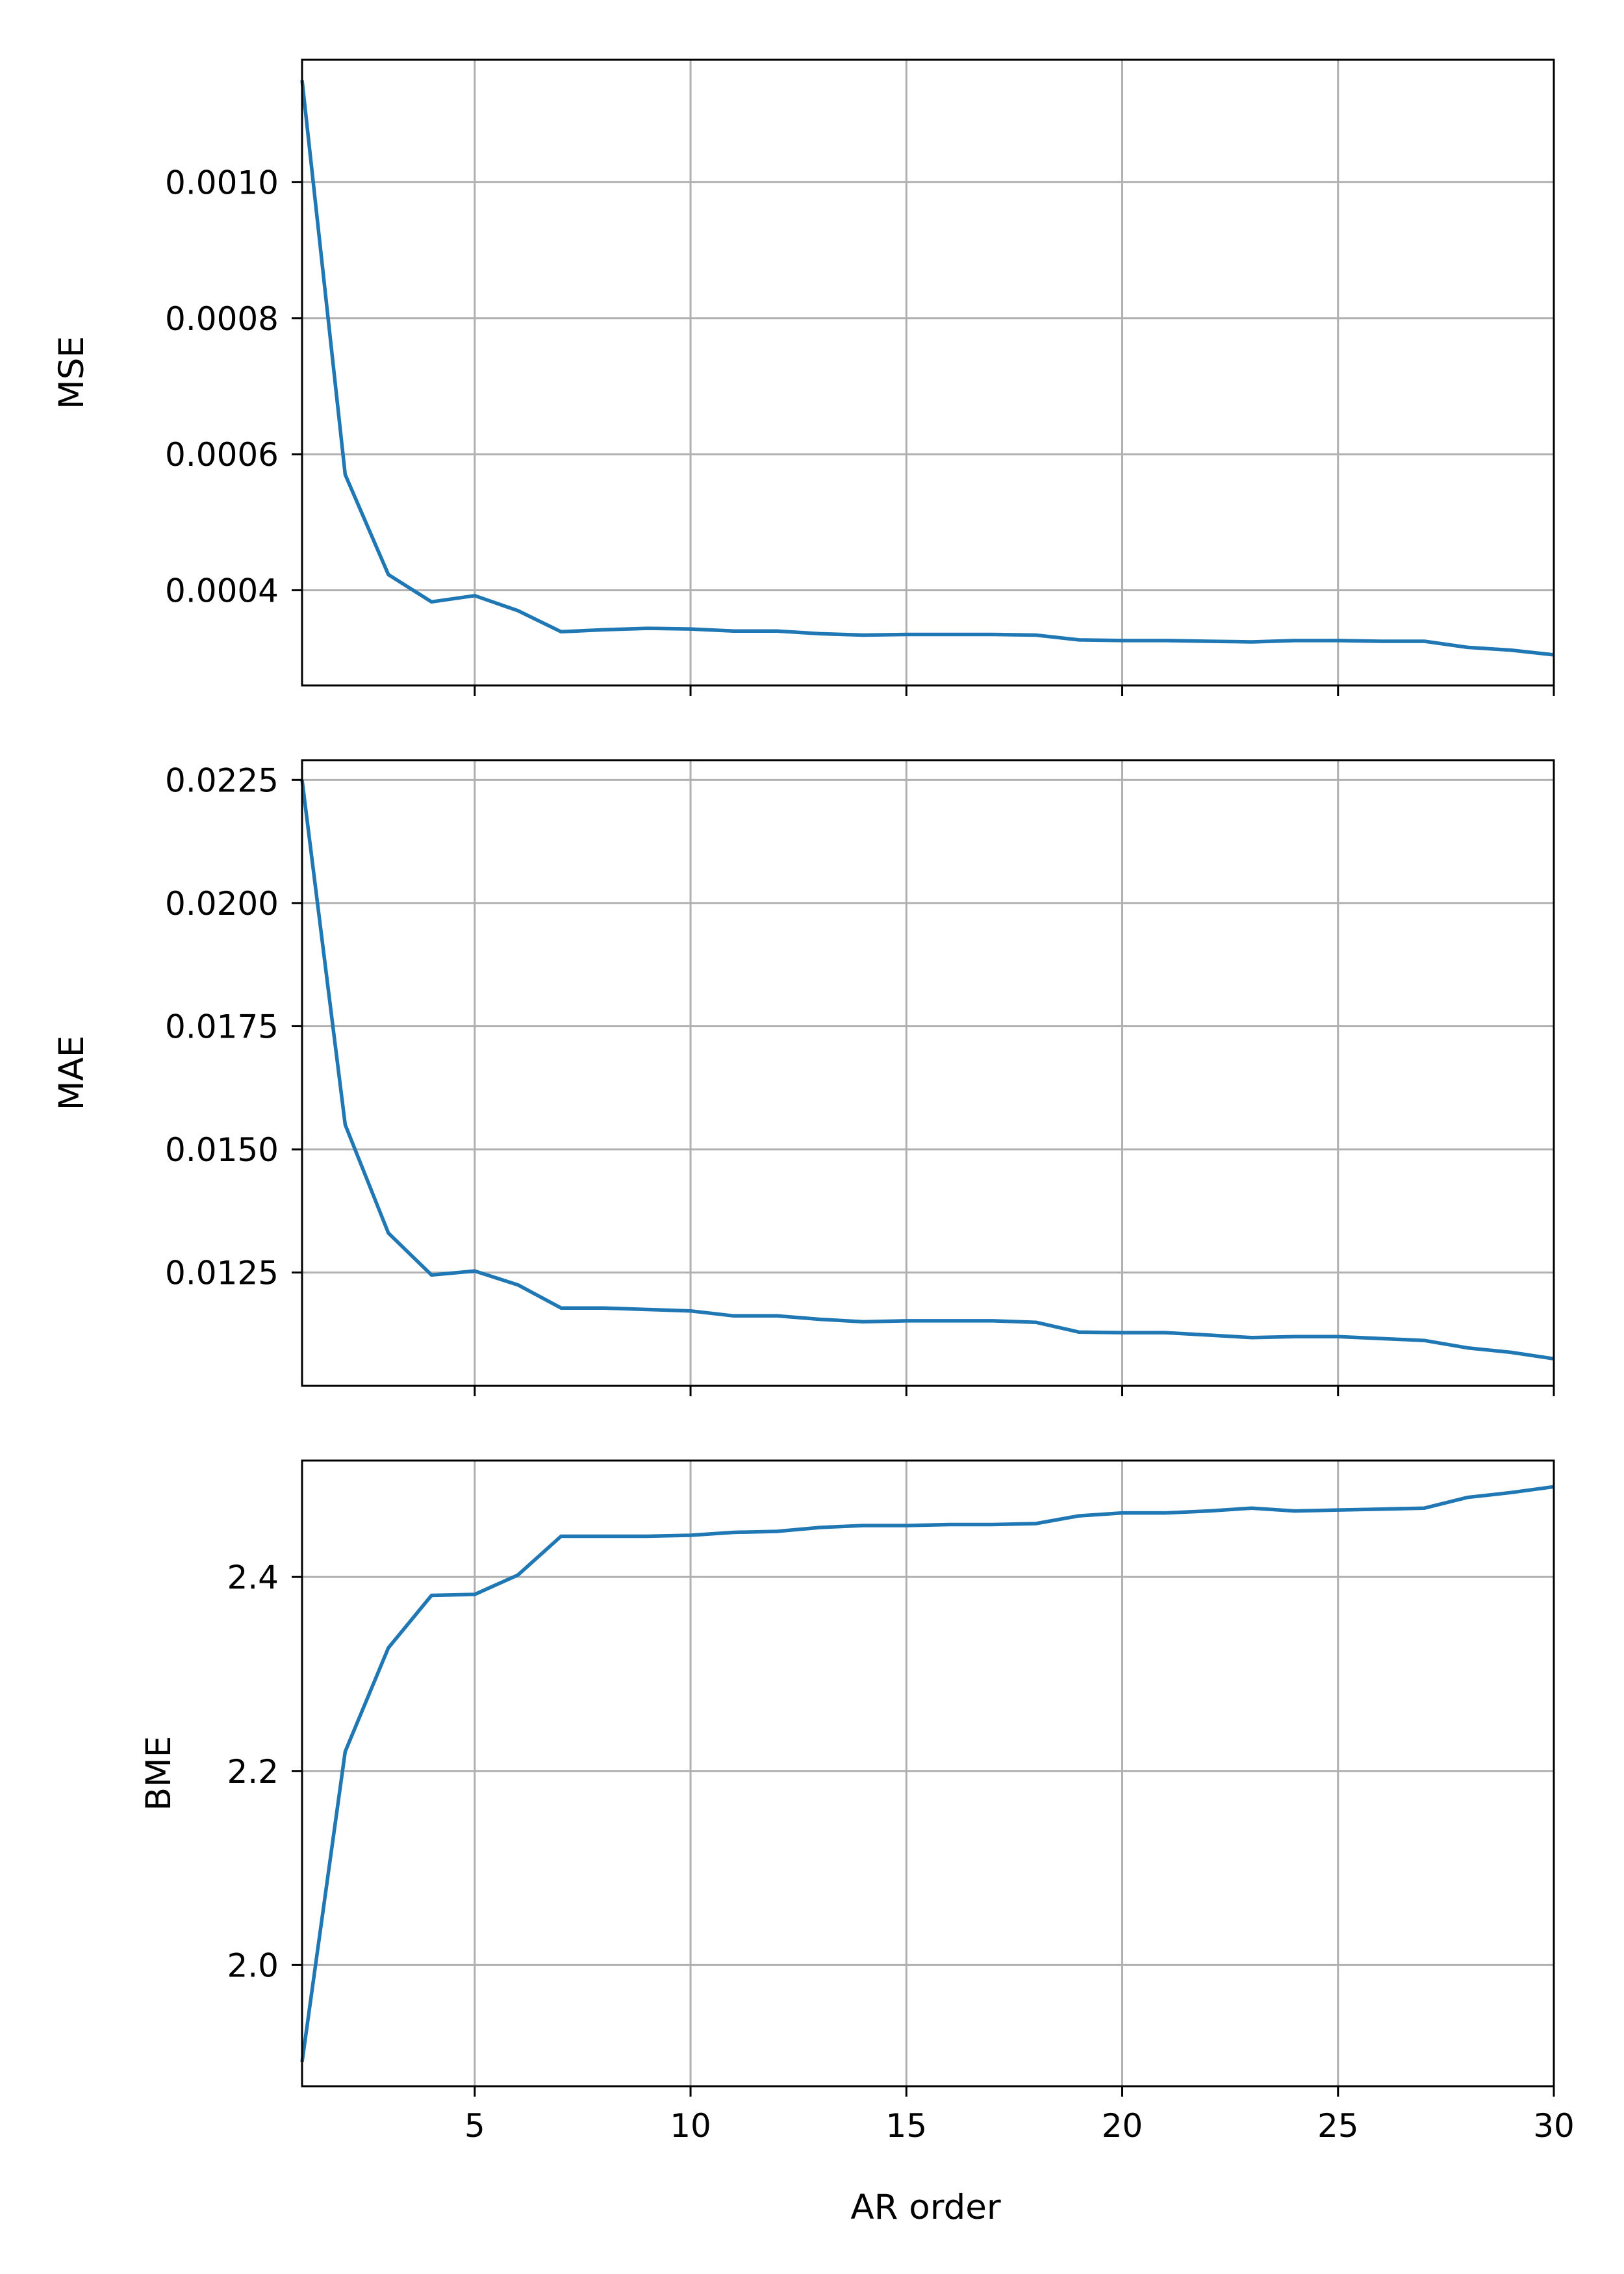 Image resolution: width=1624 pixels, height=2274 pixels. Describe the element at coordinates (253, 1577) in the screenshot. I see `bme-y-tick-label: 2.4` at that location.